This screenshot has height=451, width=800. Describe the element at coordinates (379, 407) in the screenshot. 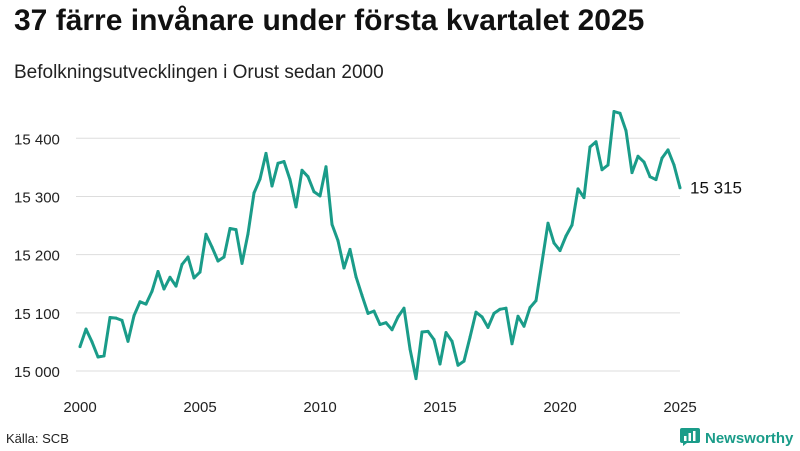

I see `x-axis-ticks: 2000 2005 2010 2015 2020 2025` at that location.